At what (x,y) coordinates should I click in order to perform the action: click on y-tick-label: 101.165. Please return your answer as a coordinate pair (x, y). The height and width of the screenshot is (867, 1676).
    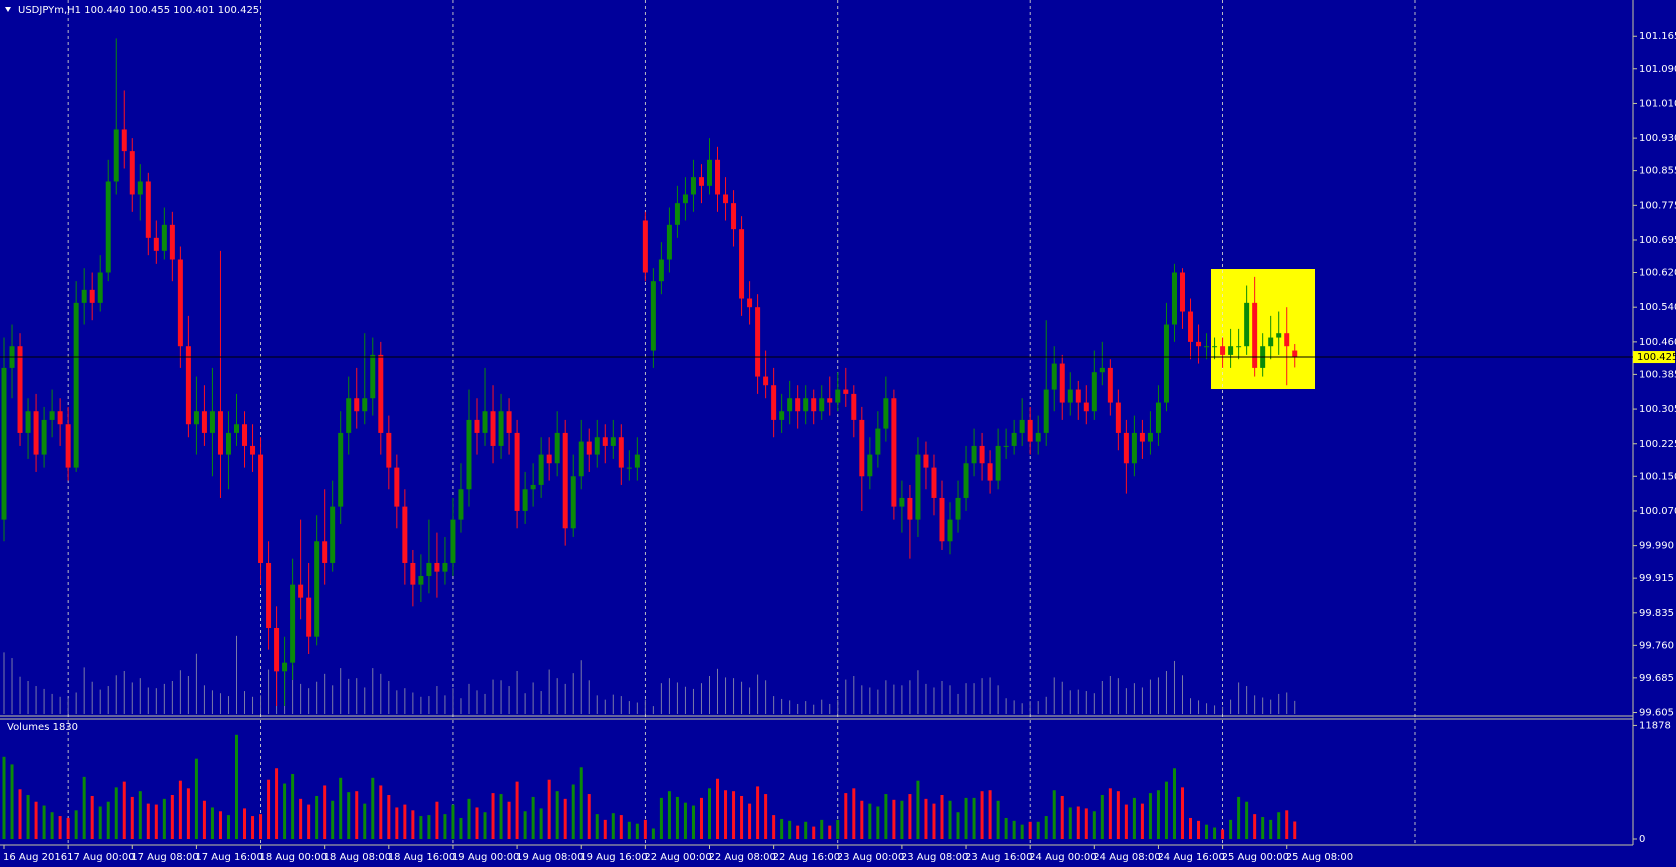
    Looking at the image, I should click on (1657, 36).